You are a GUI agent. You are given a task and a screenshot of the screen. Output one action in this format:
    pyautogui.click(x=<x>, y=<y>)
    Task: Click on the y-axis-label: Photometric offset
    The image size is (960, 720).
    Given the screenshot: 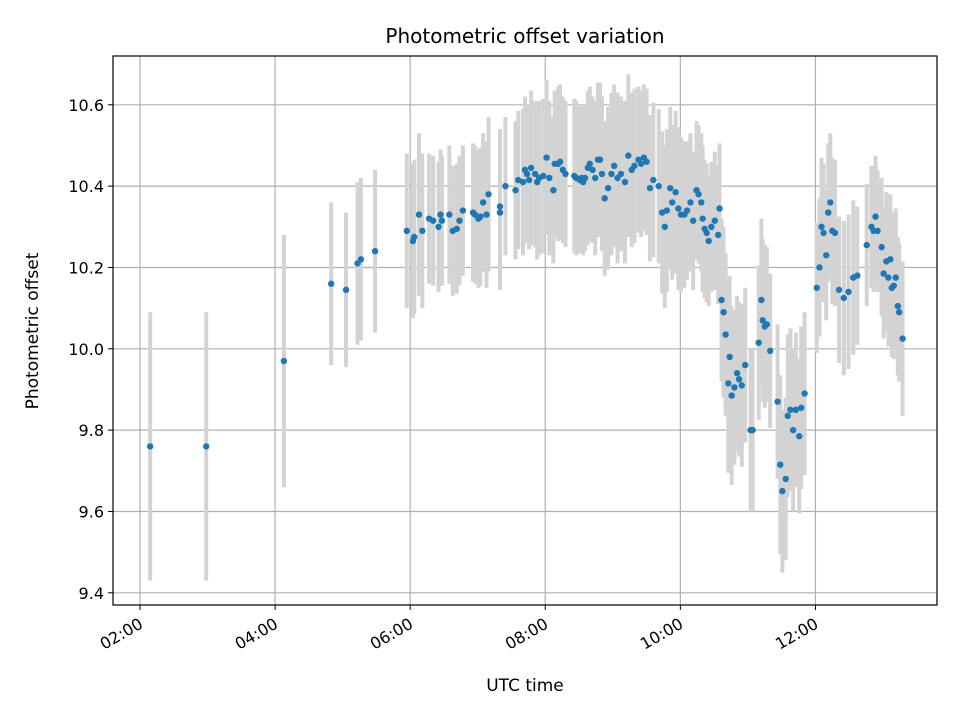 What is the action you would take?
    pyautogui.click(x=33, y=330)
    